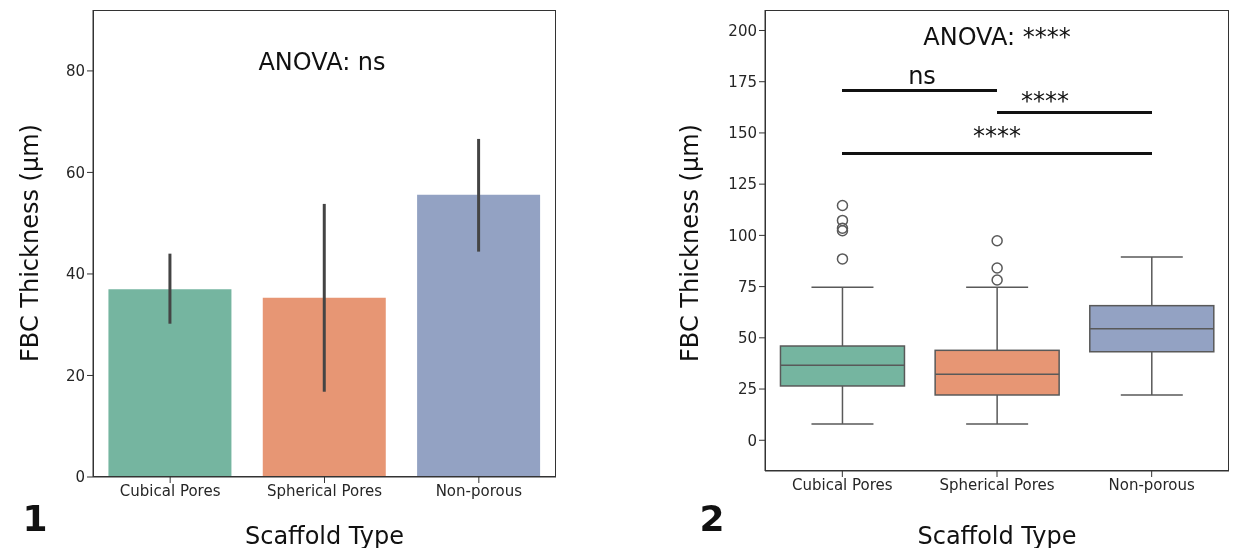 Image resolution: width=1233 pixels, height=548 pixels. Describe the element at coordinates (322, 62) in the screenshot. I see `annotation: ANOVA: ns` at that location.